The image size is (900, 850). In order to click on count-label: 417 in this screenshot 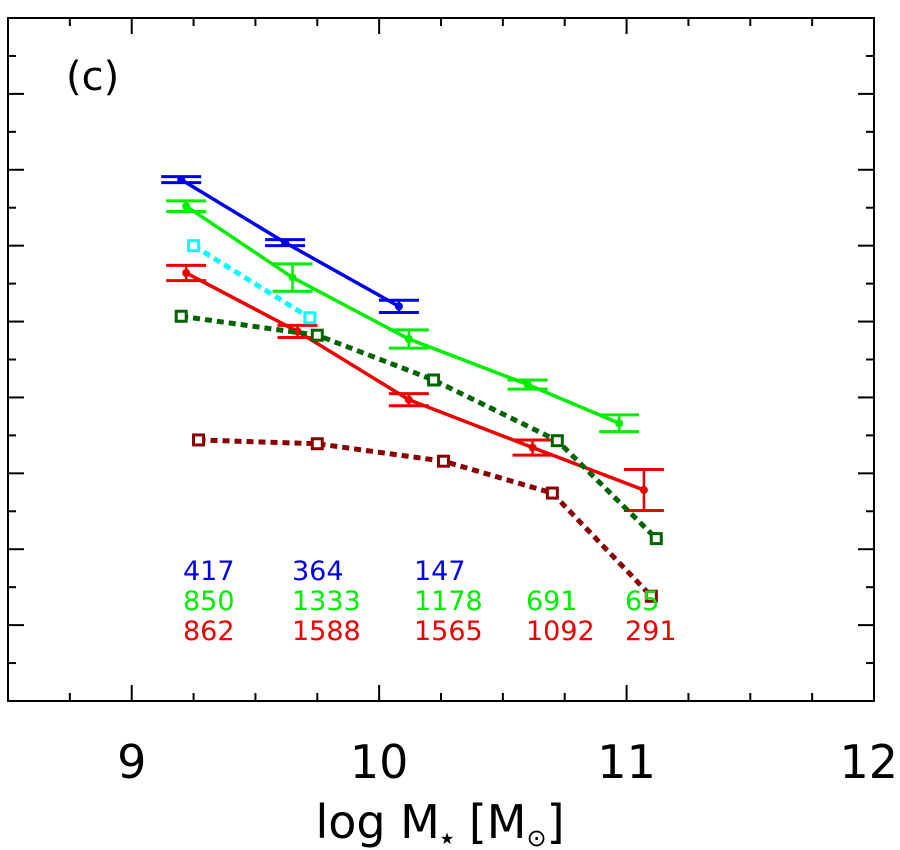, I will do `click(209, 571)`.